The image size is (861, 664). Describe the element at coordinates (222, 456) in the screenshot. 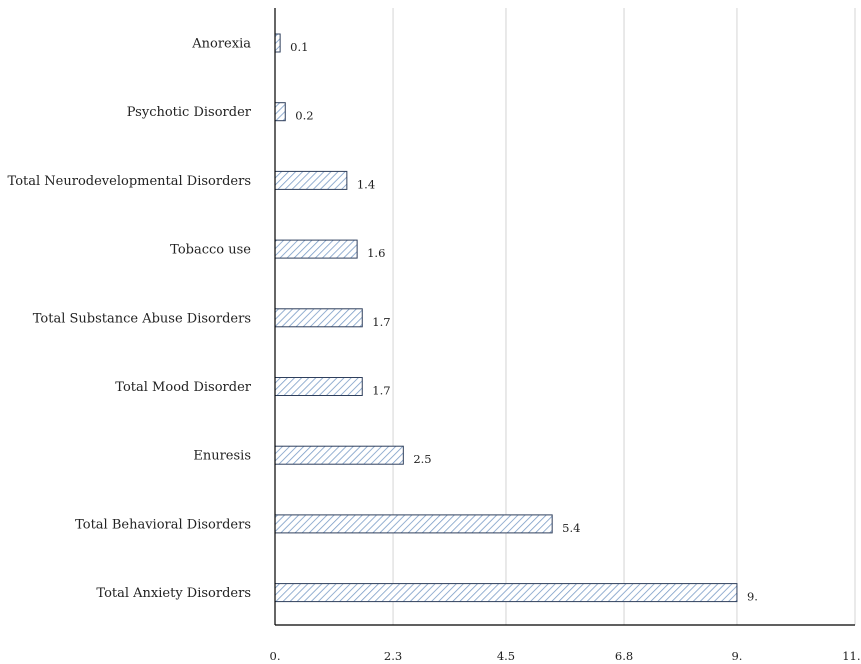

I see `category-label: Enuresis` at that location.